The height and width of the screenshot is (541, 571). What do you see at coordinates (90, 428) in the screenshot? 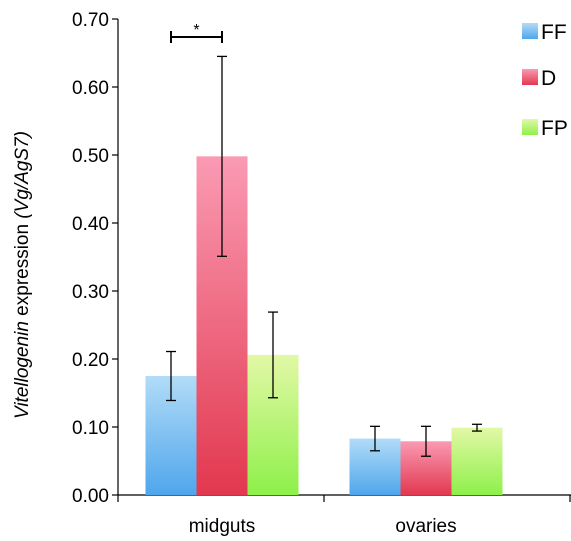
I see `y-tick-label: 0.10` at bounding box center [90, 428].